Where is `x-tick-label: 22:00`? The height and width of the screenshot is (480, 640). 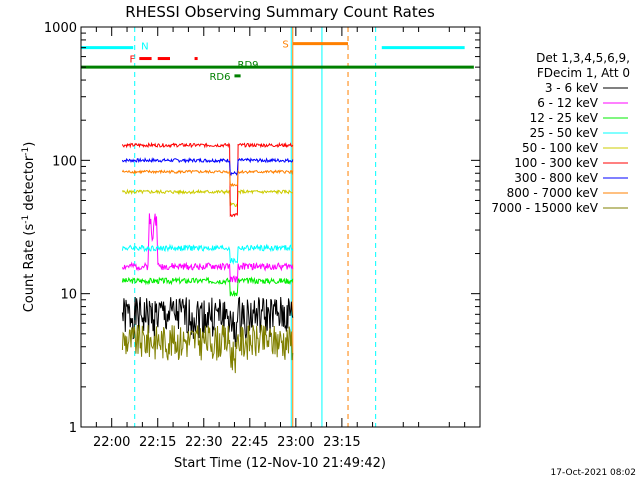
x-tick-label: 22:00 is located at coordinates (111, 442).